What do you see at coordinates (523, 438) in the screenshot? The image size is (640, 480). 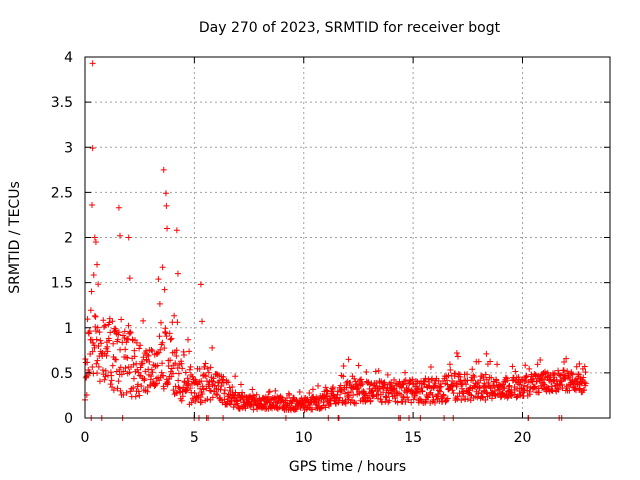 I see `x-tick-label: 20` at bounding box center [523, 438].